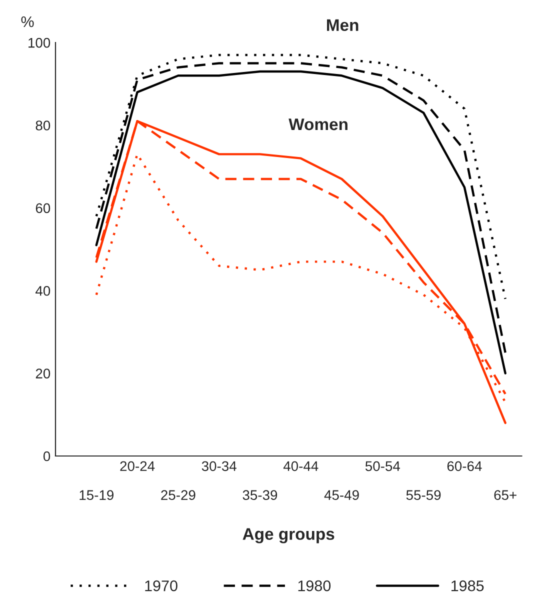  What do you see at coordinates (314, 586) in the screenshot?
I see `legend-label: 1980` at bounding box center [314, 586].